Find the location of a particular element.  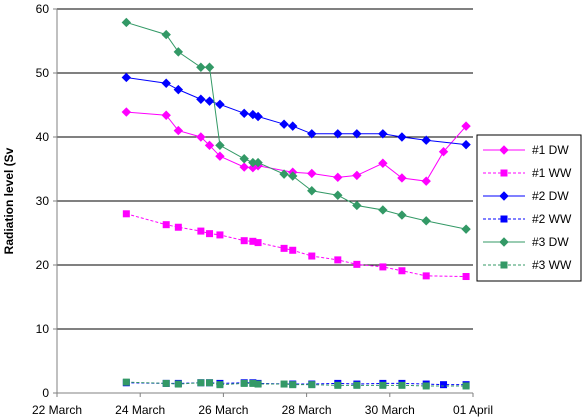

legend-box is located at coordinates (529, 208).